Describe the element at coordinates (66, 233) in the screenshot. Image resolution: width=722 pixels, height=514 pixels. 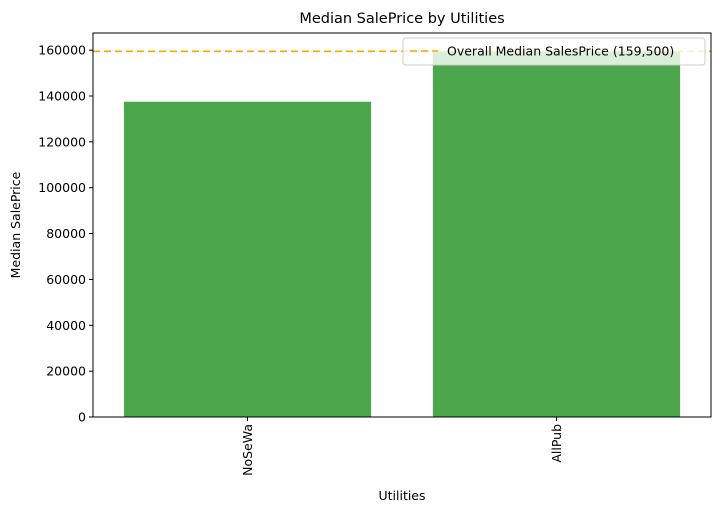
I see `y-tick-label: 80000` at that location.